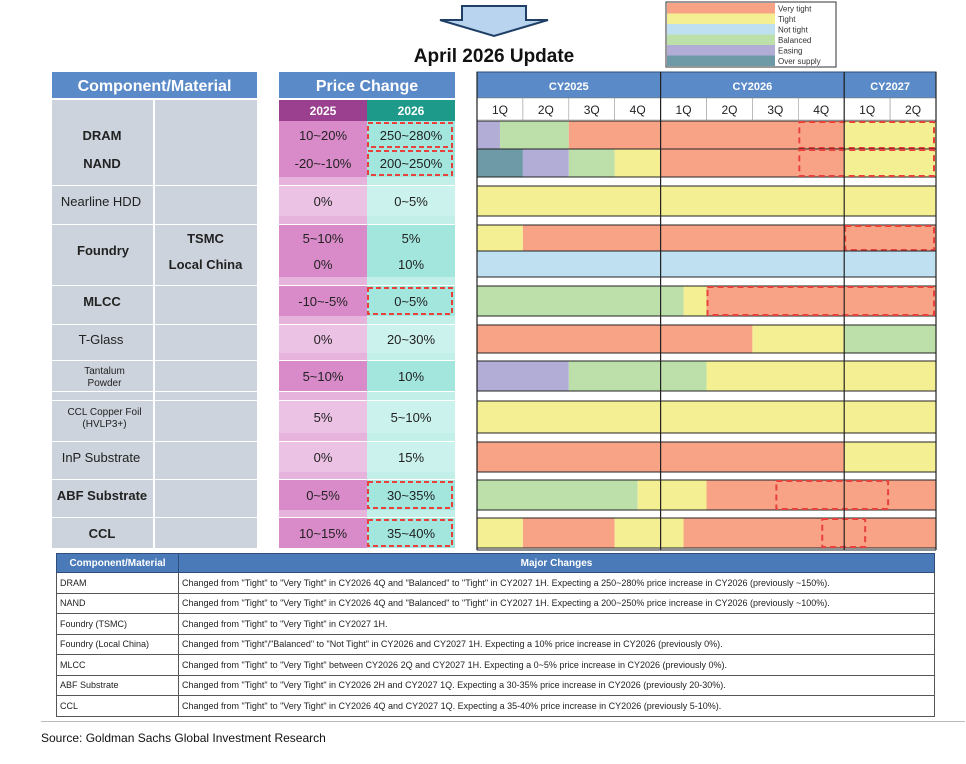 The width and height of the screenshot is (966, 764). Describe the element at coordinates (117, 603) in the screenshot. I see `changes-component: NAND` at that location.